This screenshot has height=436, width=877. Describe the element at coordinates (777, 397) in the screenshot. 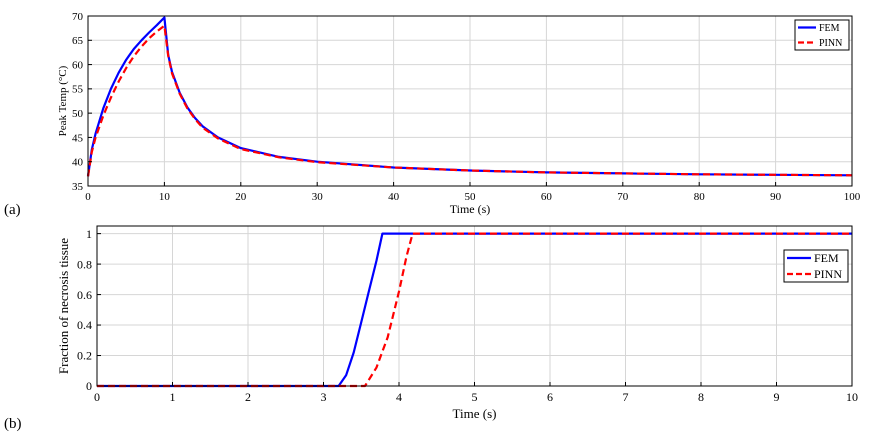

I see `x-tick-label: 9` at that location.